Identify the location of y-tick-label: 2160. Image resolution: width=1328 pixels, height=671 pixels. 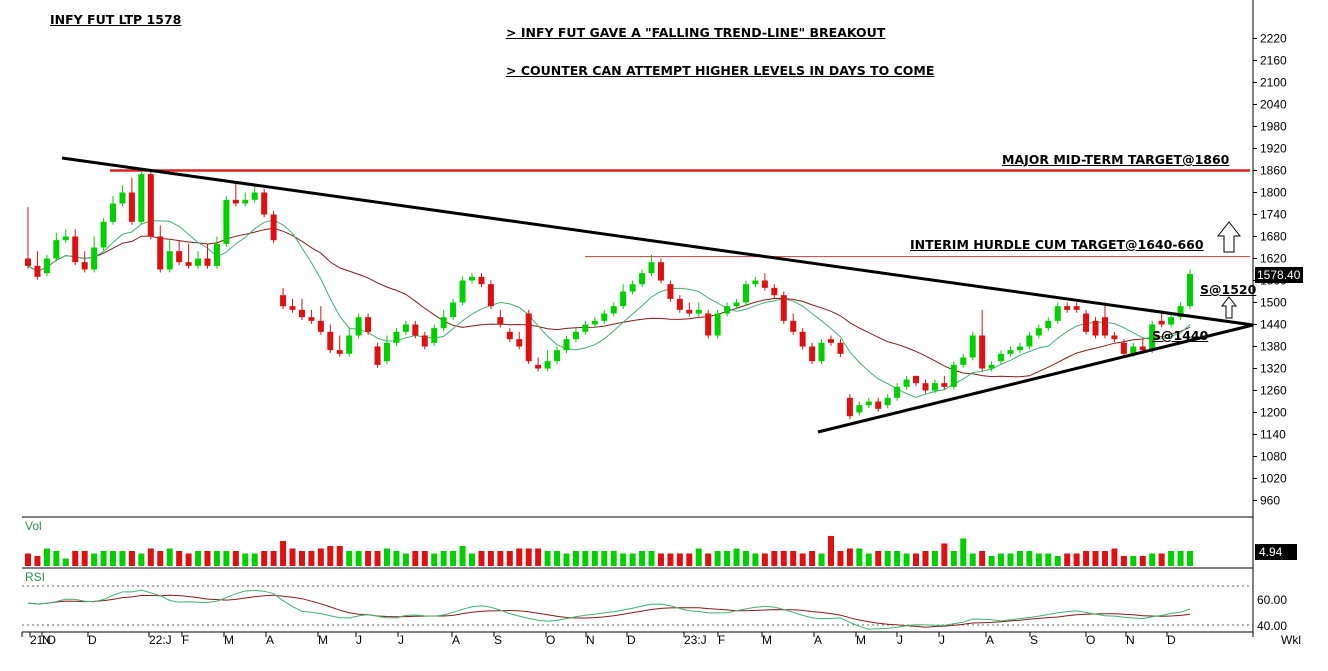
(1273, 61).